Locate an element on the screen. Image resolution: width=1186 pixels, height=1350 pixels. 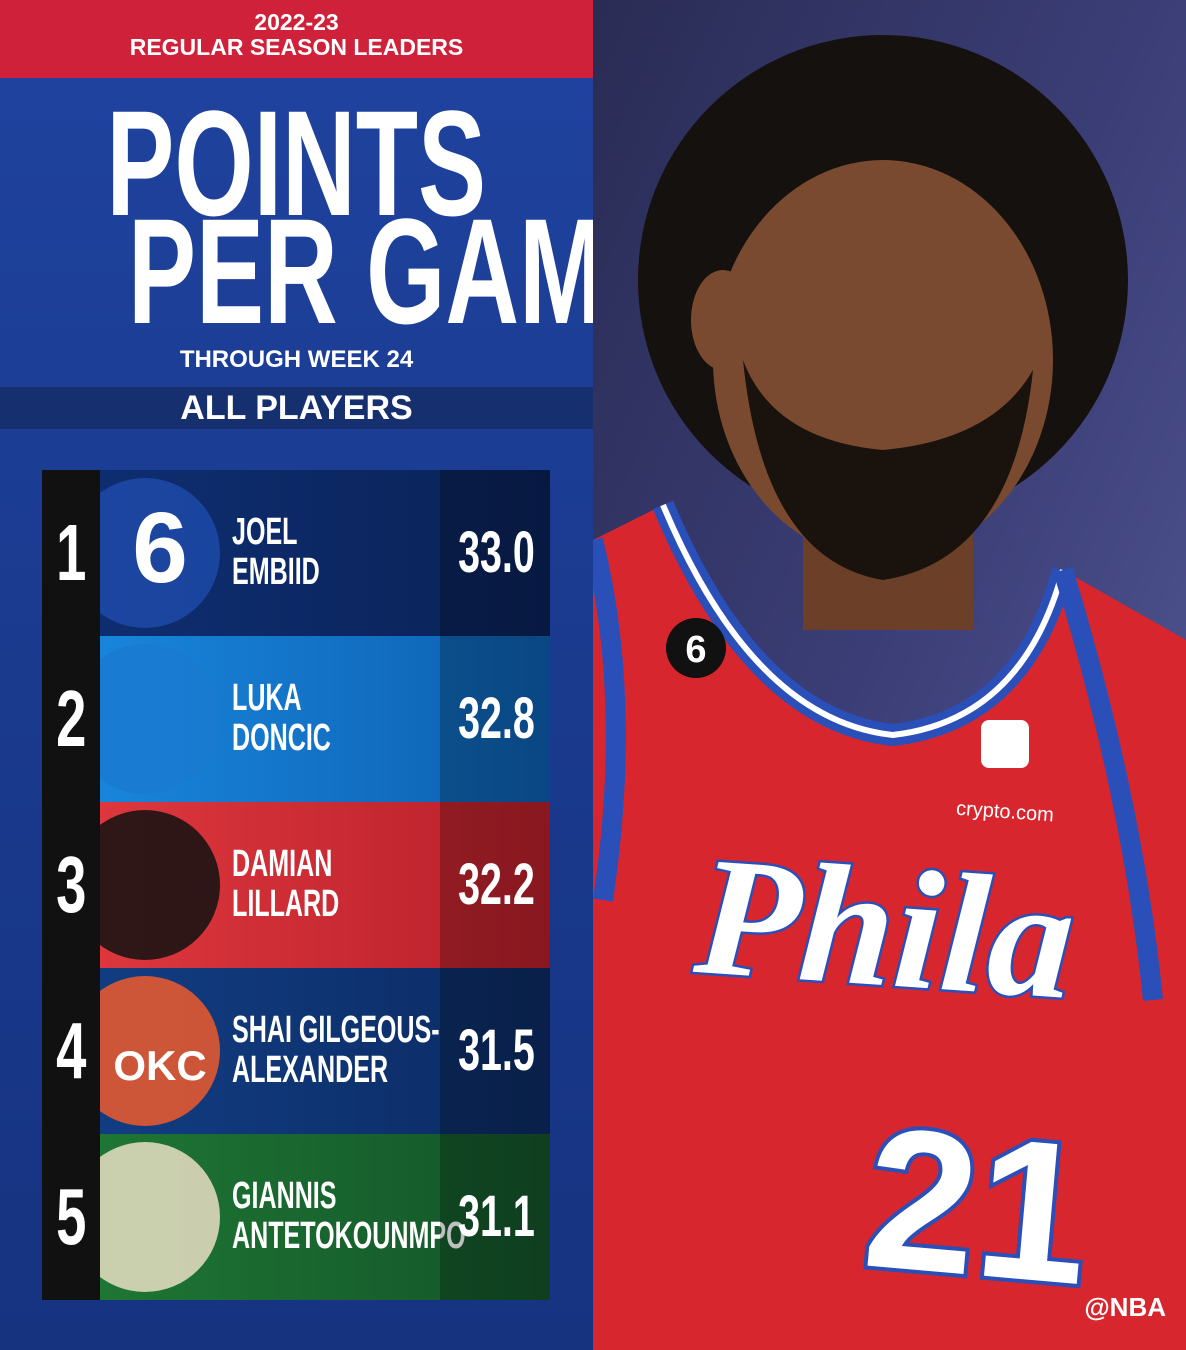
credit: @NBA is located at coordinates (1125, 1307).